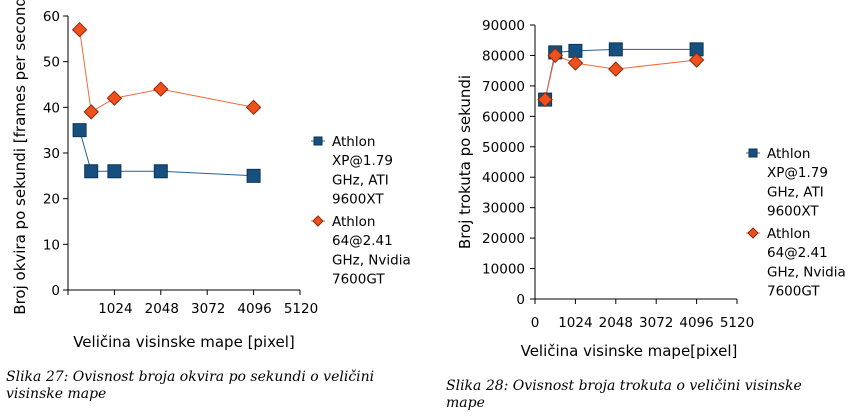 This screenshot has height=416, width=863. What do you see at coordinates (51, 63) in the screenshot?
I see `y-tick-label: 50` at bounding box center [51, 63].